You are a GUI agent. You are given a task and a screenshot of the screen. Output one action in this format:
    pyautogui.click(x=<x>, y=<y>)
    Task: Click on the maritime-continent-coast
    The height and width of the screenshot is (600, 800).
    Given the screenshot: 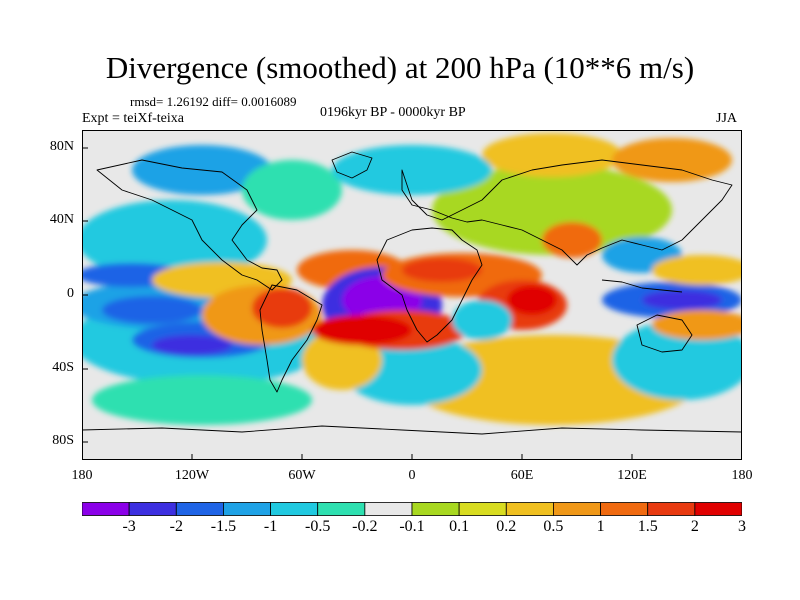 What is the action you would take?
    pyautogui.click(x=642, y=286)
    